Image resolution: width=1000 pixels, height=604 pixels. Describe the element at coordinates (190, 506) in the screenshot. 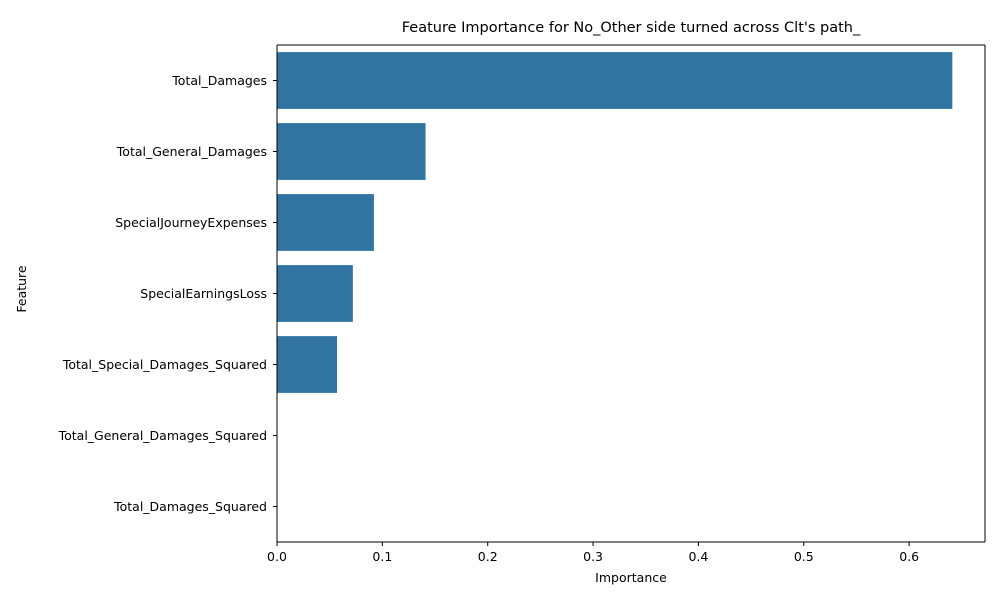

I see `y-tick-label: Total_Damages_Squared` at that location.